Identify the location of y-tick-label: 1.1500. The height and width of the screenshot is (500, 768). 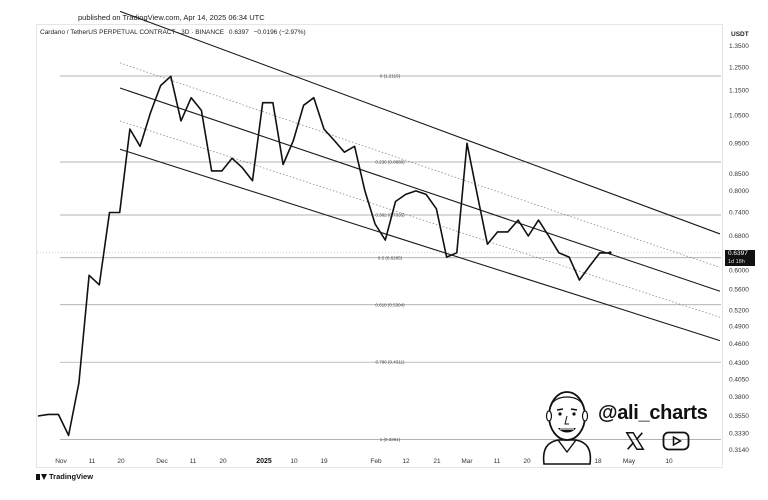
(739, 90).